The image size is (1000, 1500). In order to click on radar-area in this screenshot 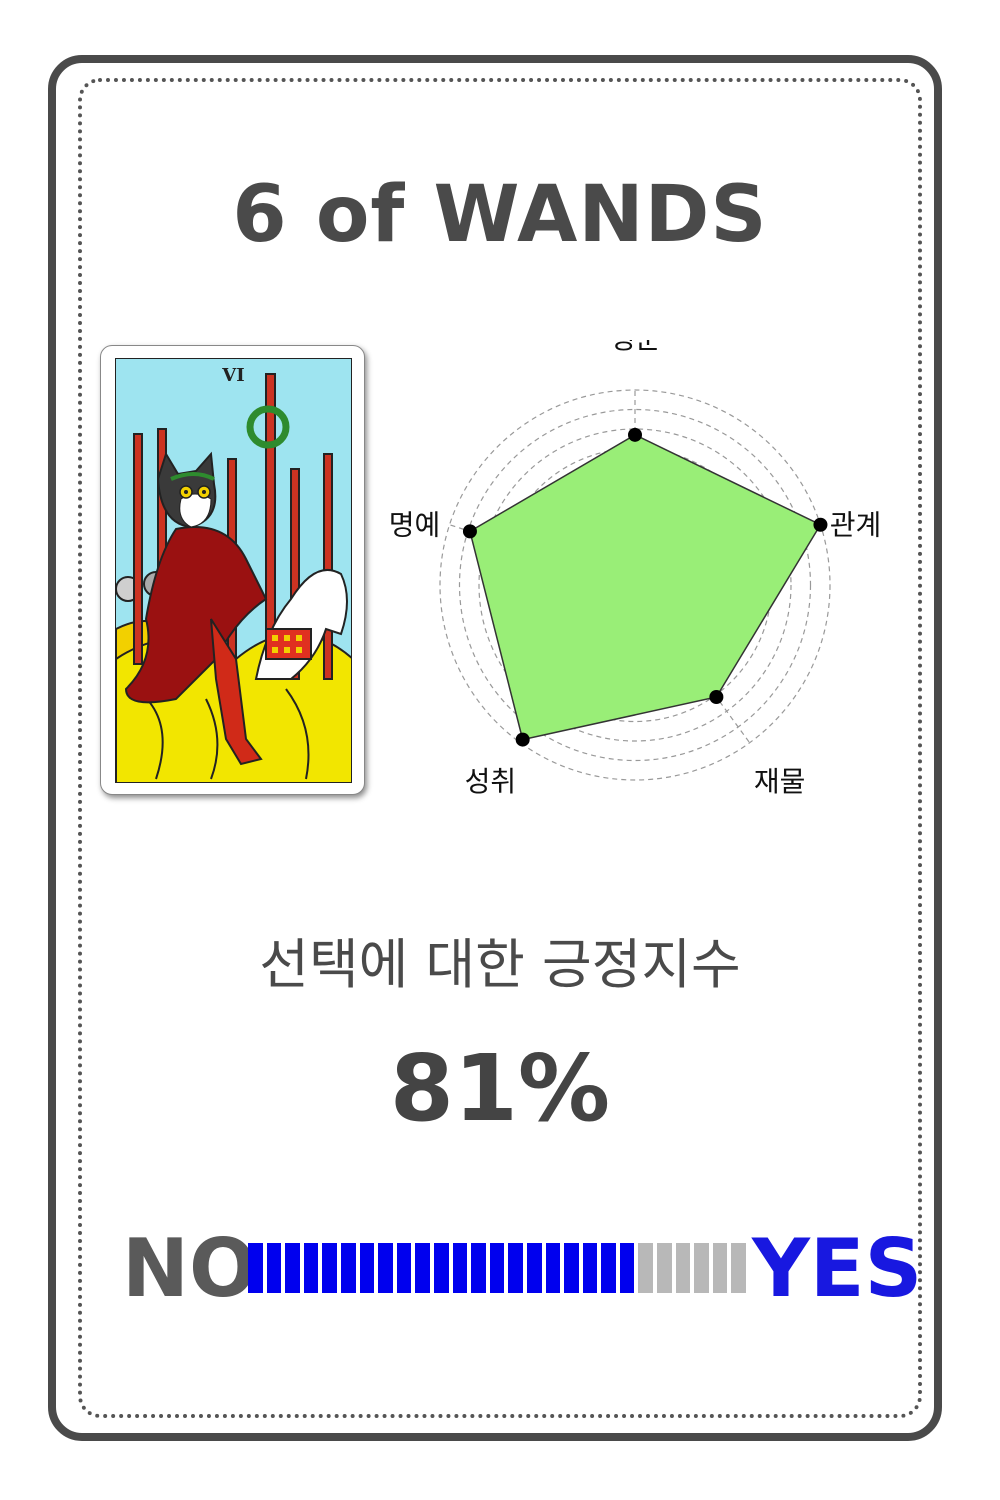, I will do `click(645, 587)`.